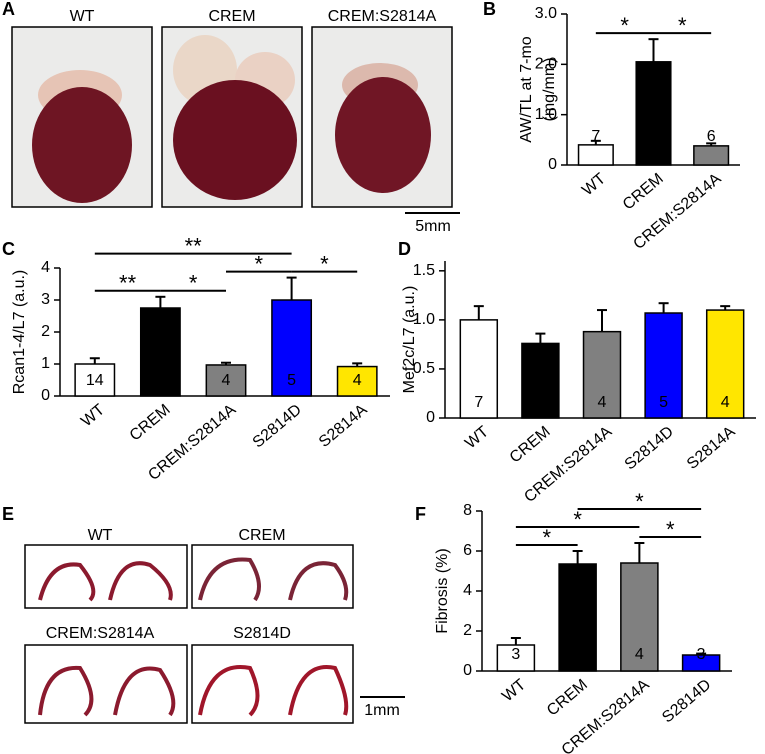  Describe the element at coordinates (467, 510) in the screenshot. I see `y-tick-label: 8` at that location.